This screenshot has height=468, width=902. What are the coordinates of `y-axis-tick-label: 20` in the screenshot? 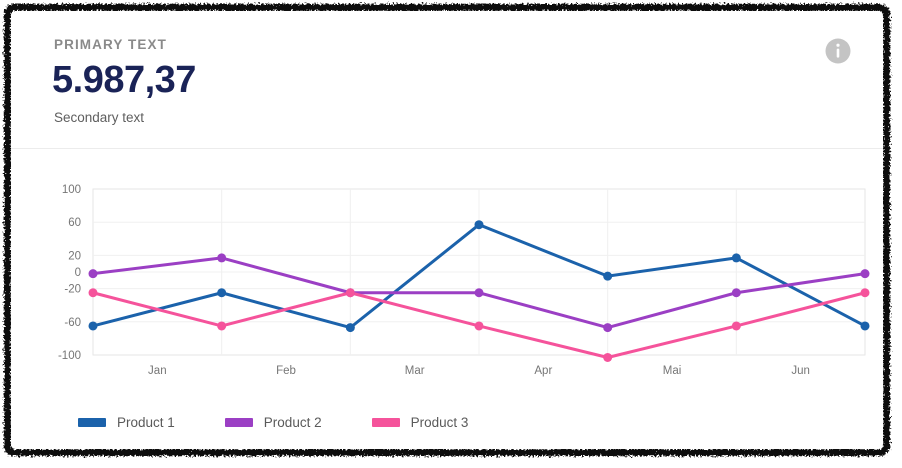 It's located at (74, 256).